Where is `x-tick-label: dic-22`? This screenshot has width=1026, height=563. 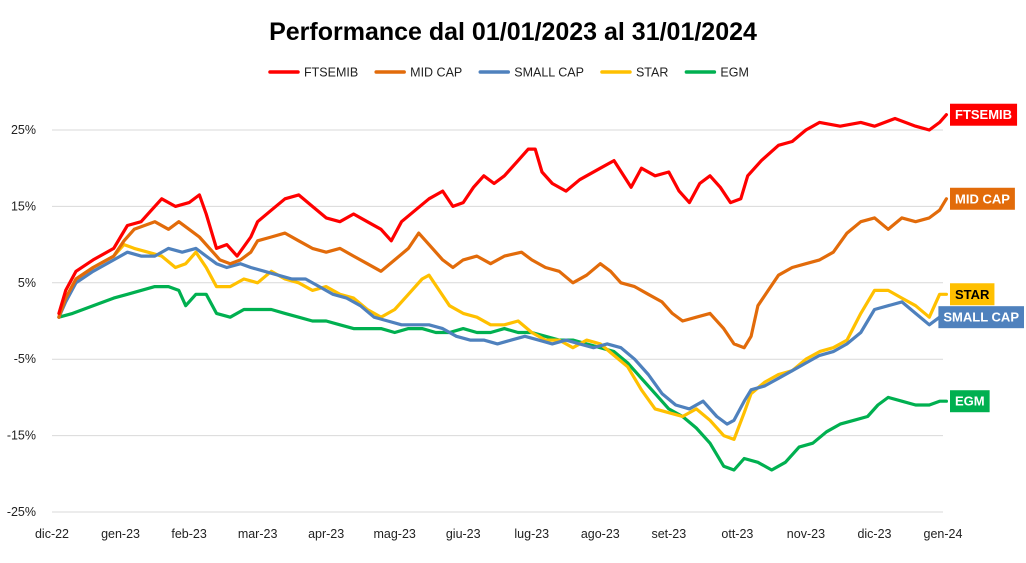 x-tick-label: dic-22 is located at coordinates (52, 534).